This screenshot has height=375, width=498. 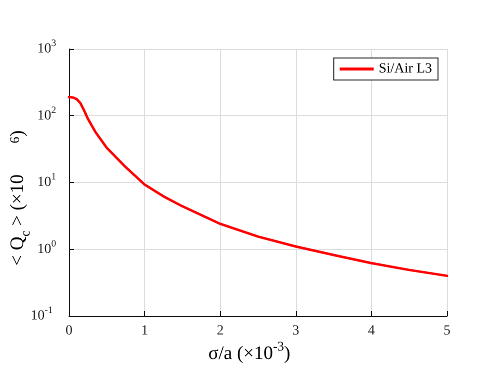 I want to click on x-tick-label: 2, so click(x=220, y=331).